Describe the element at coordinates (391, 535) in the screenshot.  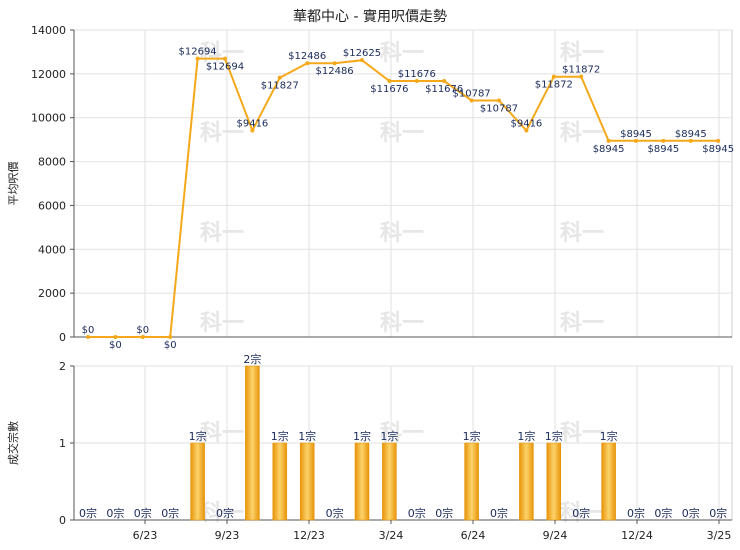
I see `x-tick-label: 3/24` at that location.